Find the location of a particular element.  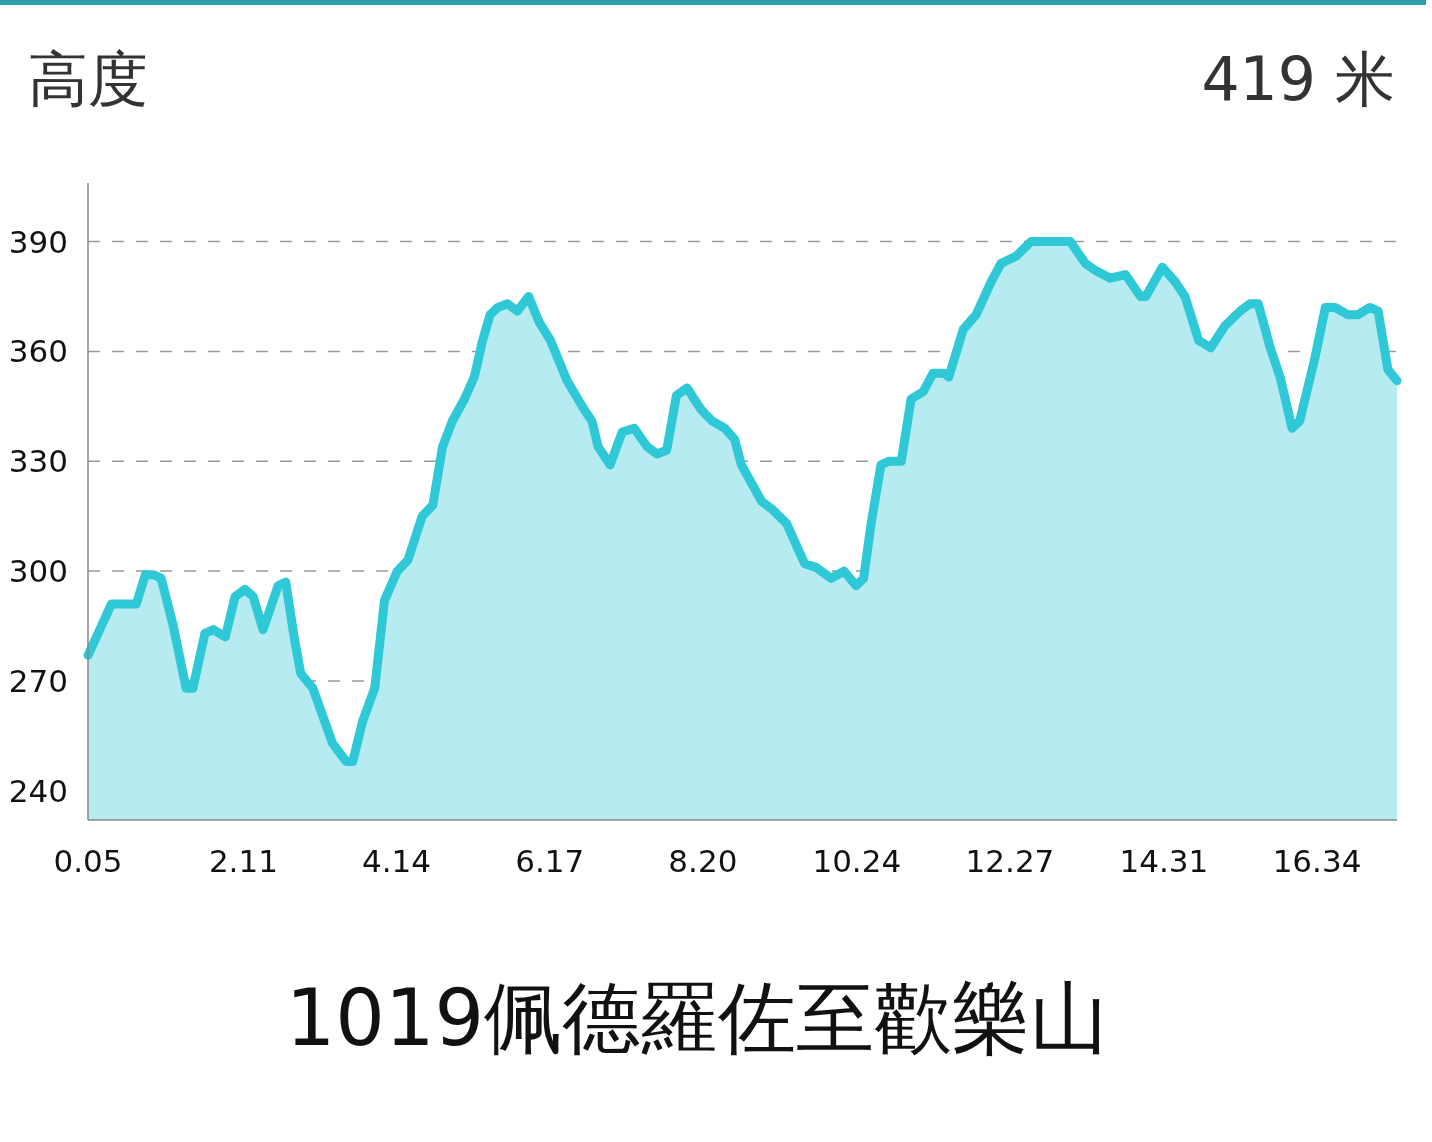

x-tick-label: 14.31 is located at coordinates (1164, 861).